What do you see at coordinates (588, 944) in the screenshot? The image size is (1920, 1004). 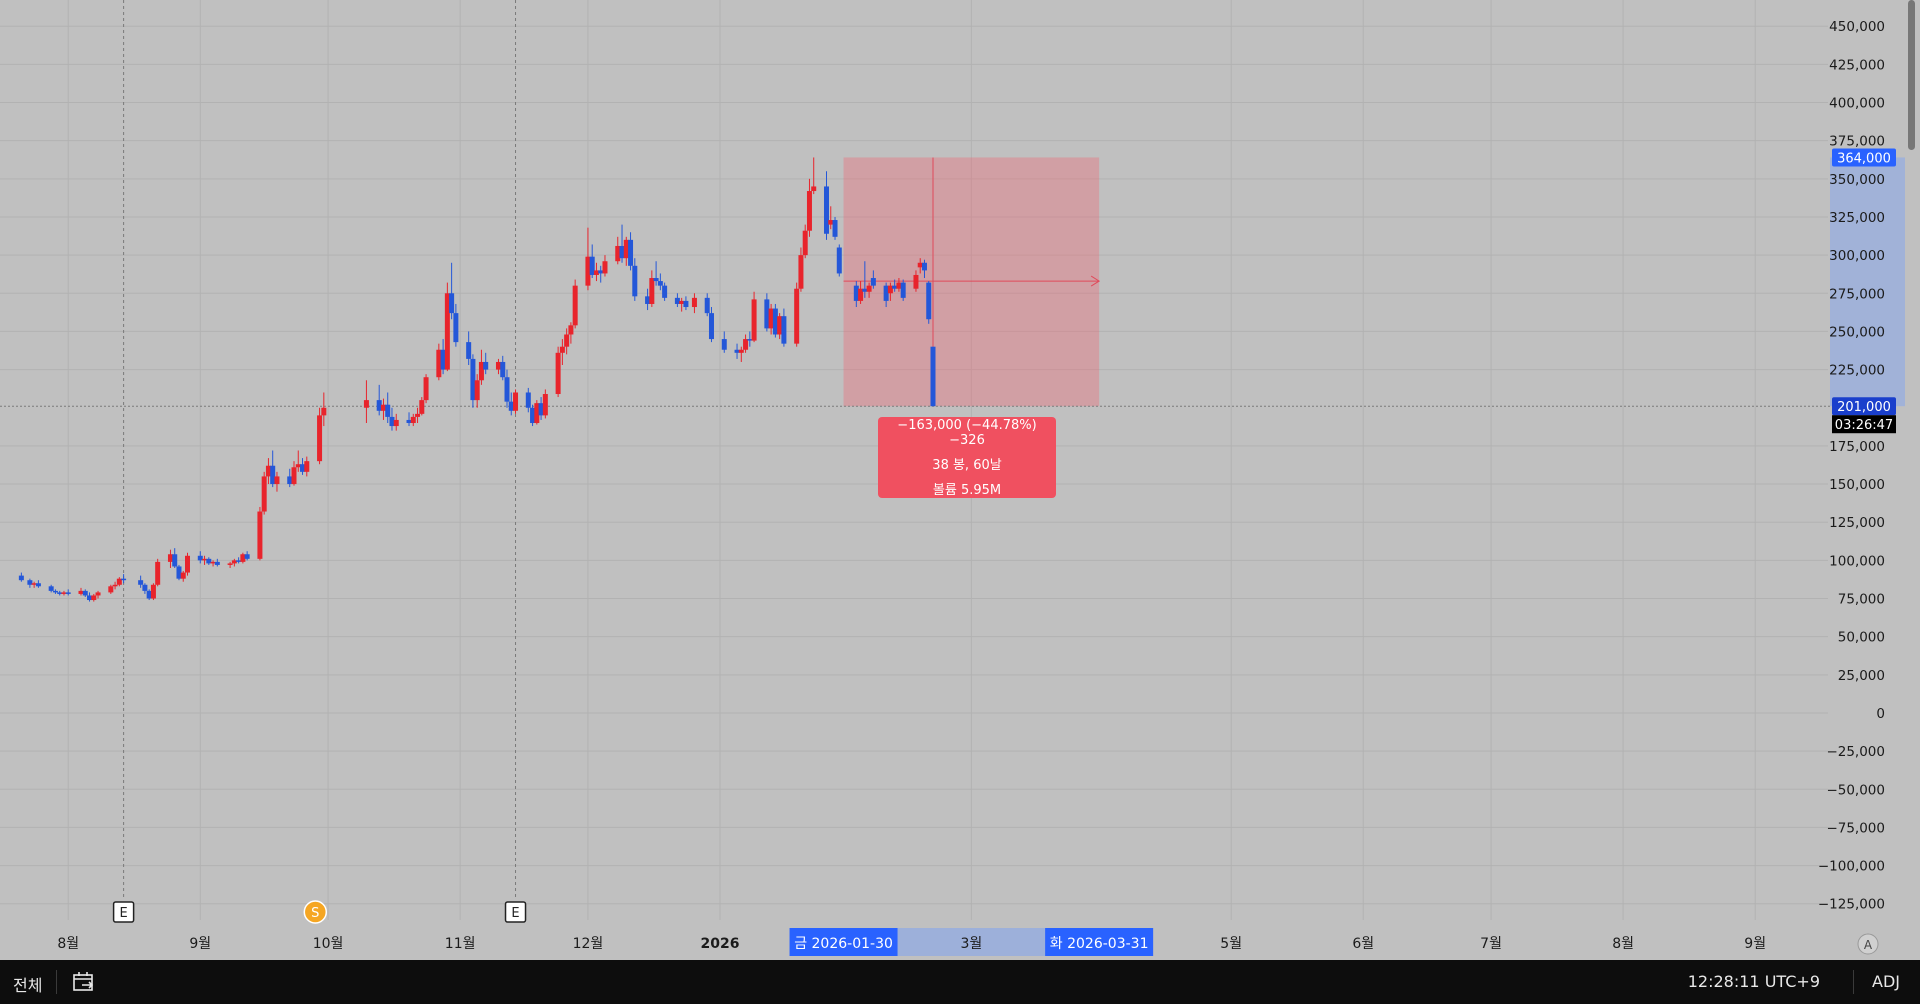 I see `time-tick-label: 12월` at bounding box center [588, 944].